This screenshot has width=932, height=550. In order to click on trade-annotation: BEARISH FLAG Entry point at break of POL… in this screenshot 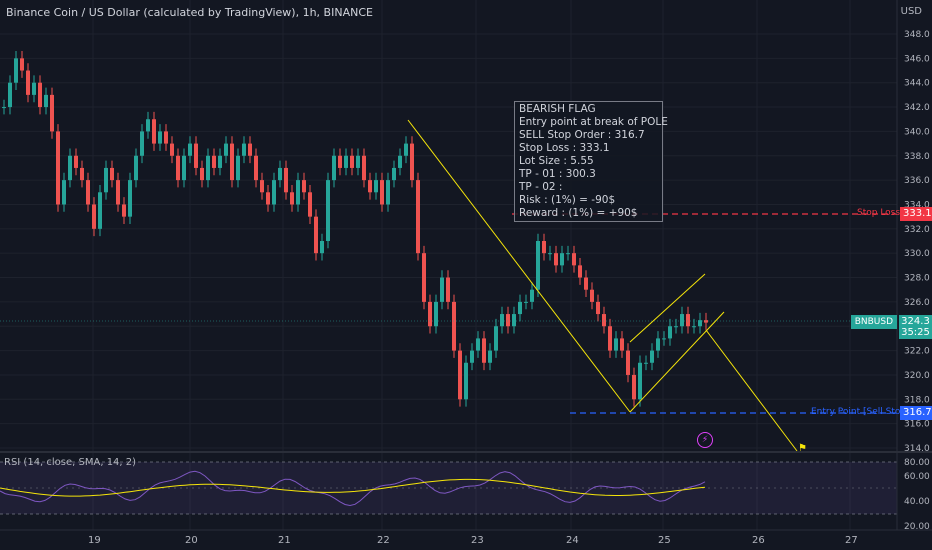, I will do `click(591, 161)`.